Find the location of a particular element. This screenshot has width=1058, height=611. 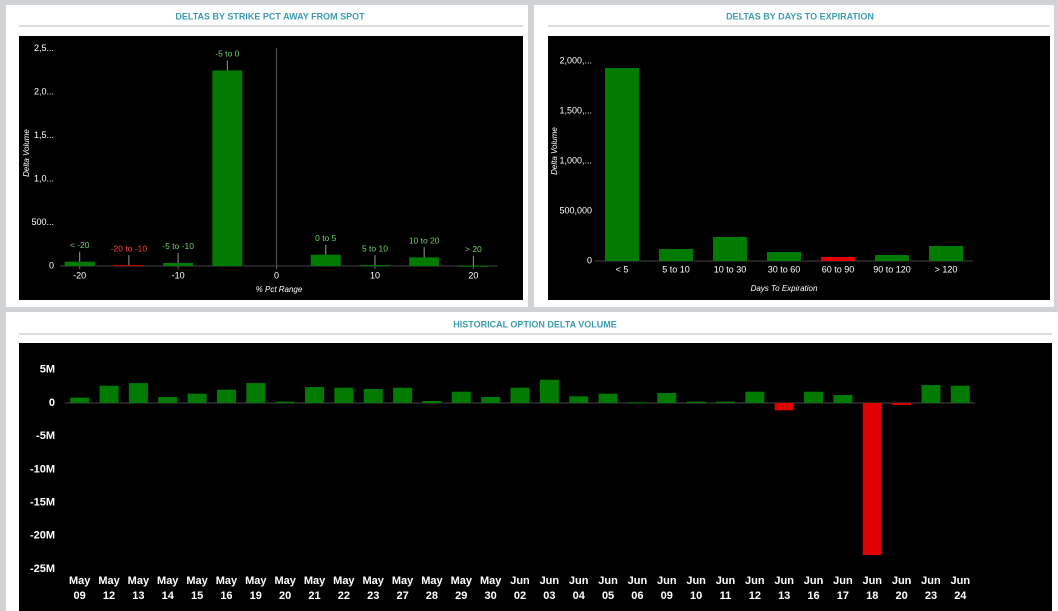

x-tick-label: 13 is located at coordinates (784, 596).